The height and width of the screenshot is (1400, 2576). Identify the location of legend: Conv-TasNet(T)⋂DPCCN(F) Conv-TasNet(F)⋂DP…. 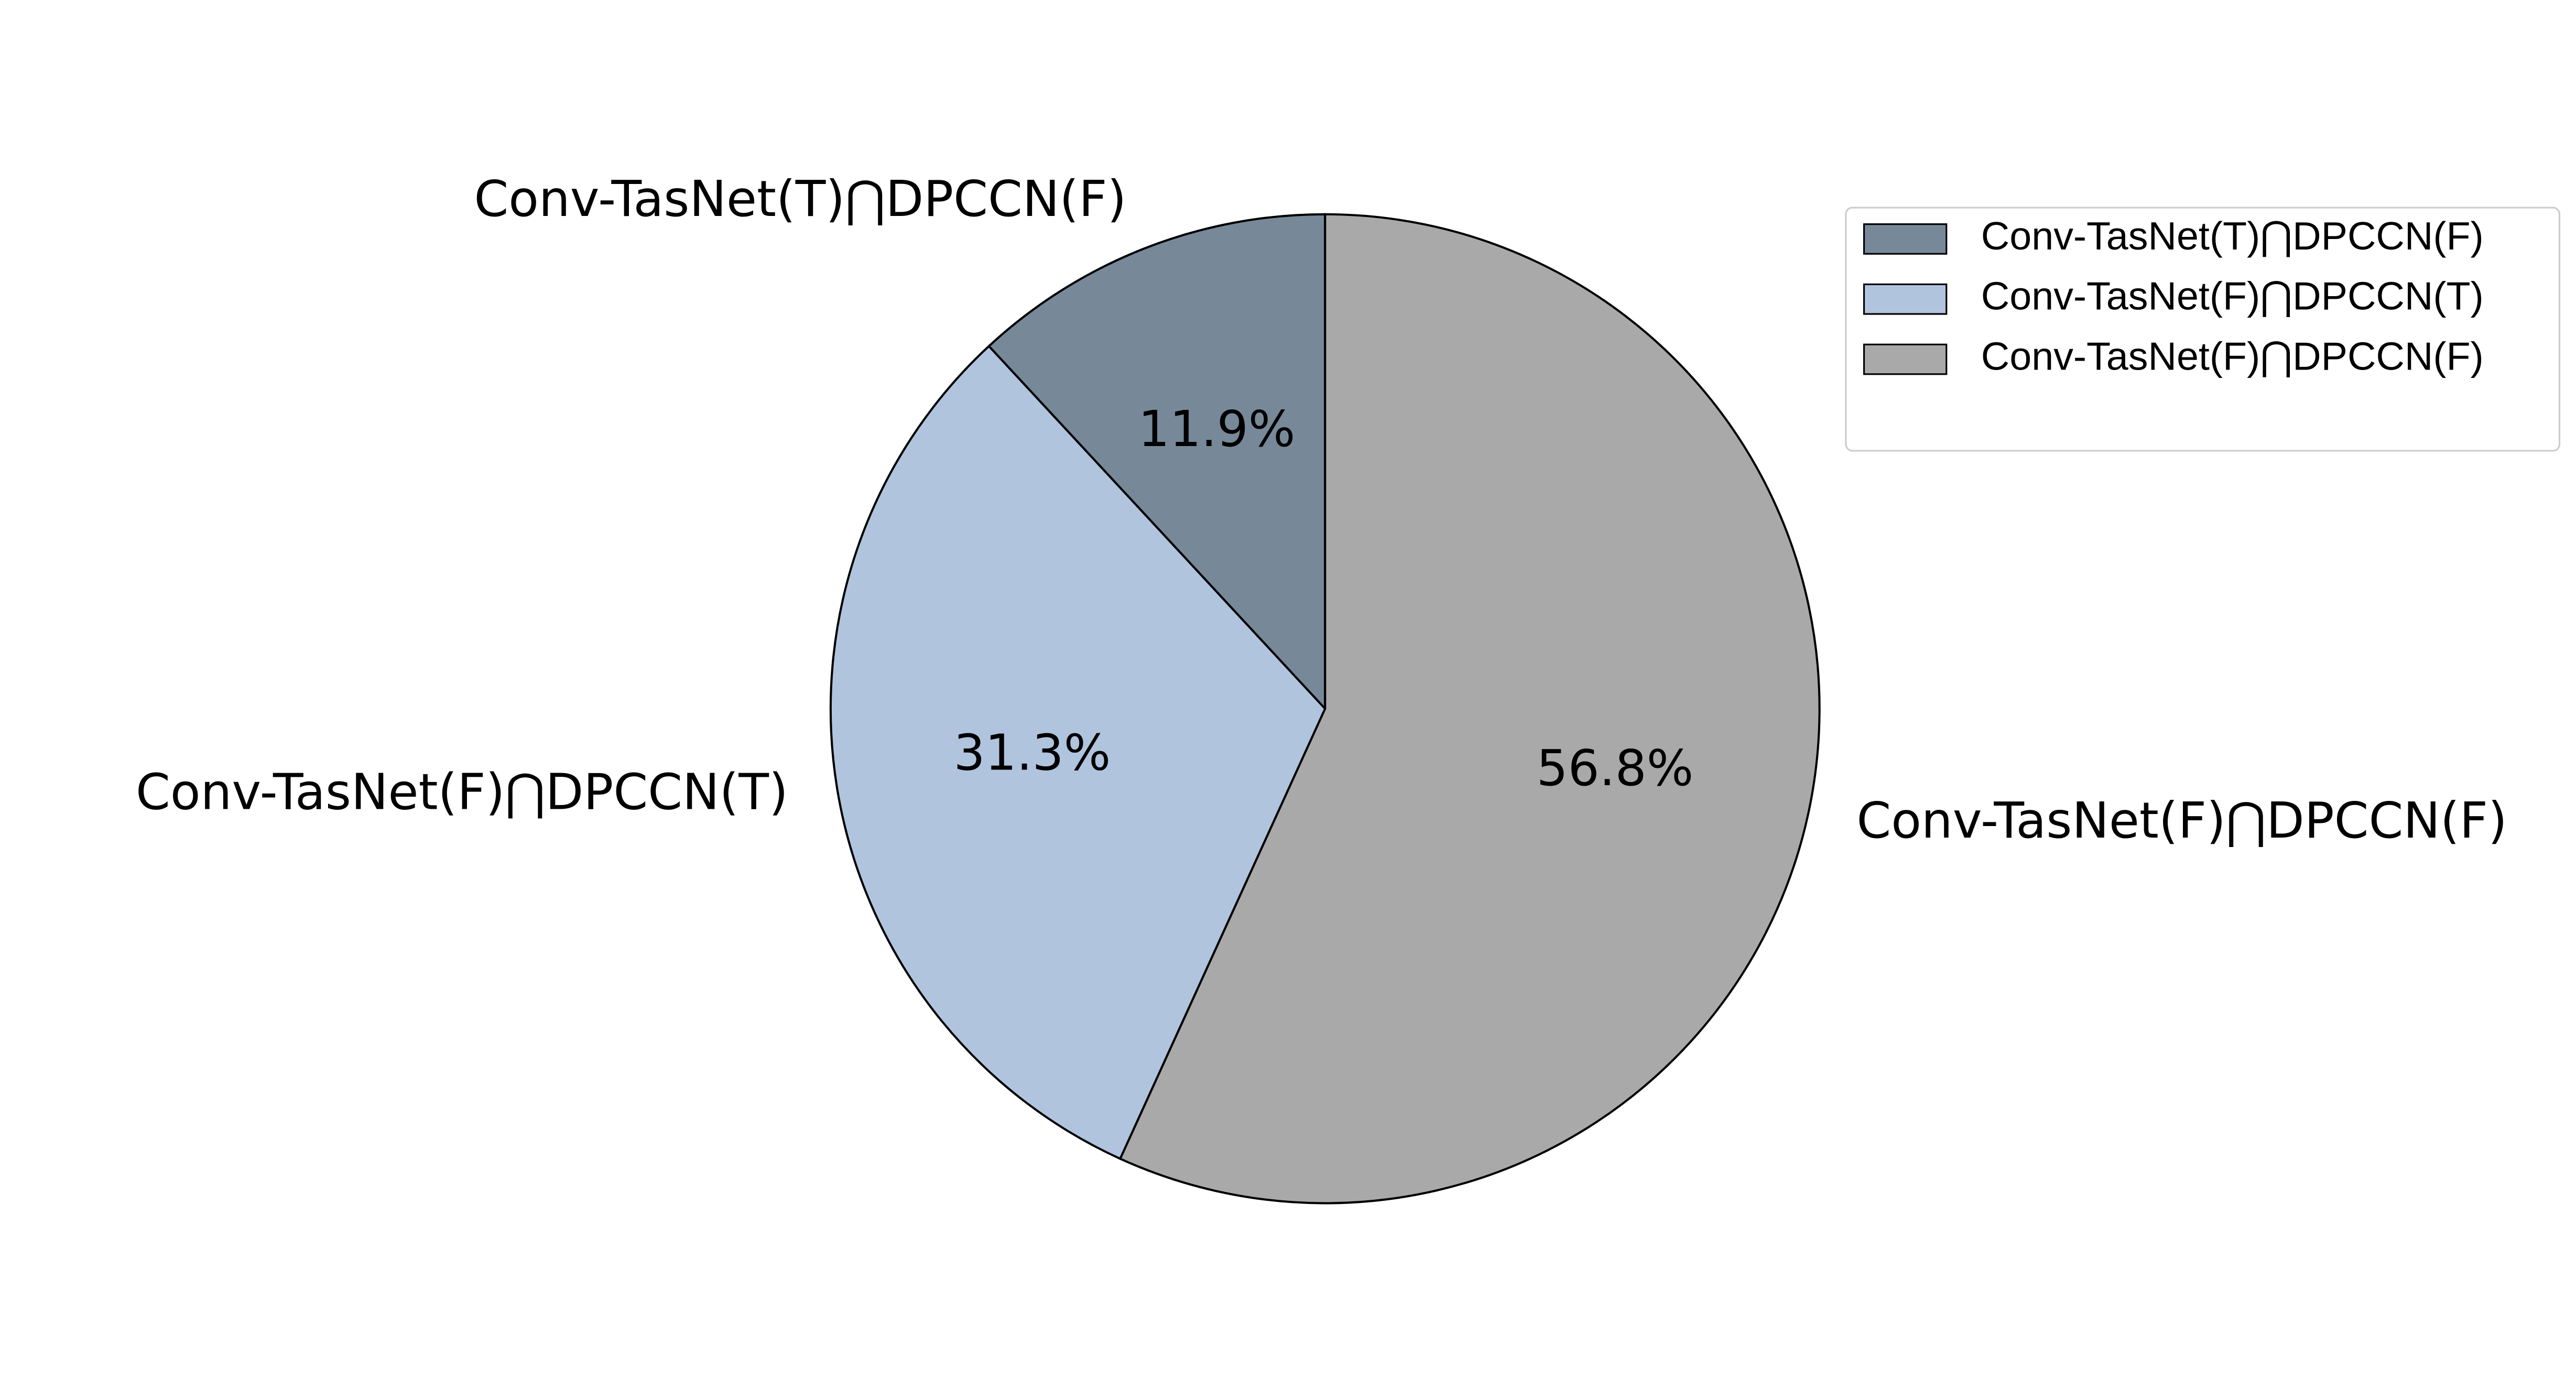
(2203, 329).